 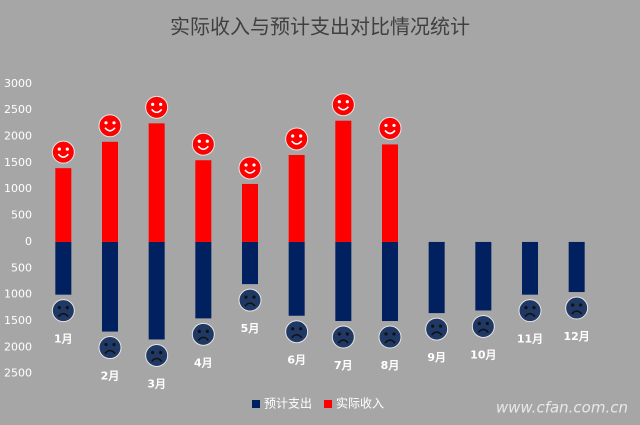 I want to click on y-tick-label: 0, so click(x=28, y=241).